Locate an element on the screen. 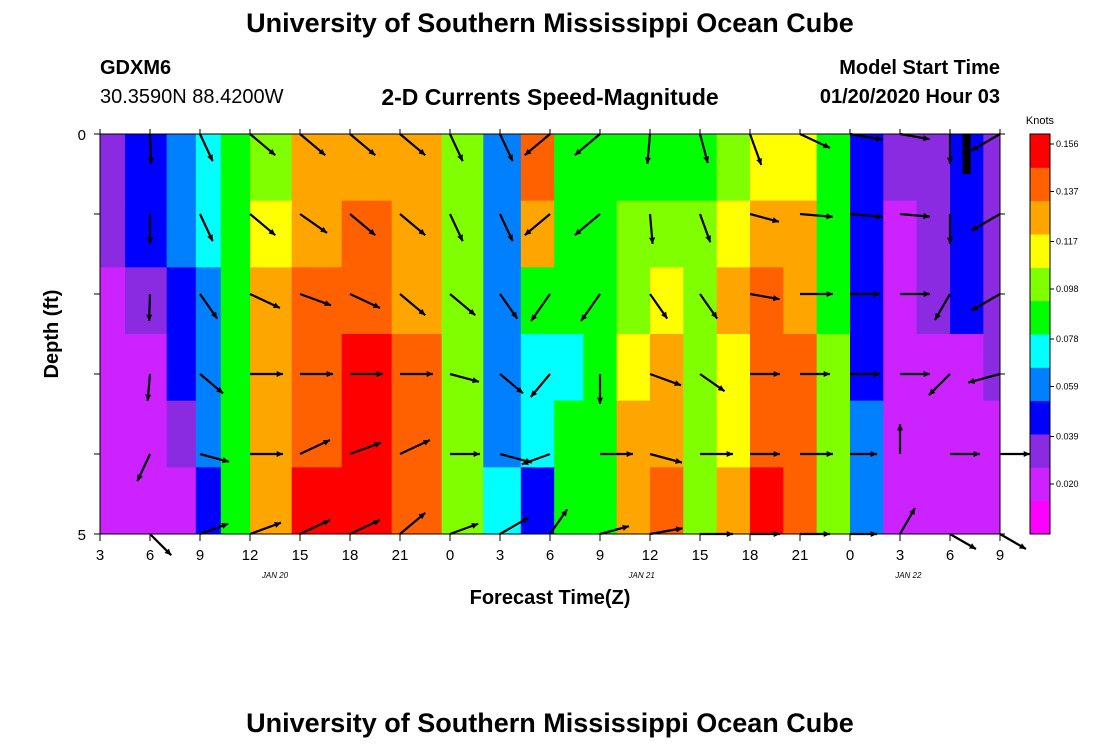 The width and height of the screenshot is (1100, 750). colorbar-tick-label: 0.137 is located at coordinates (1067, 192).